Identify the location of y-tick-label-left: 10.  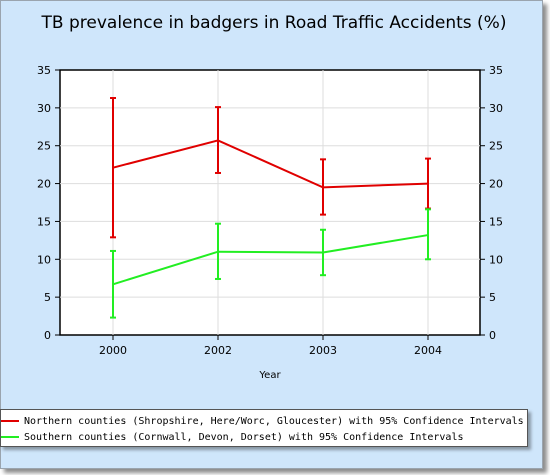
(44, 259).